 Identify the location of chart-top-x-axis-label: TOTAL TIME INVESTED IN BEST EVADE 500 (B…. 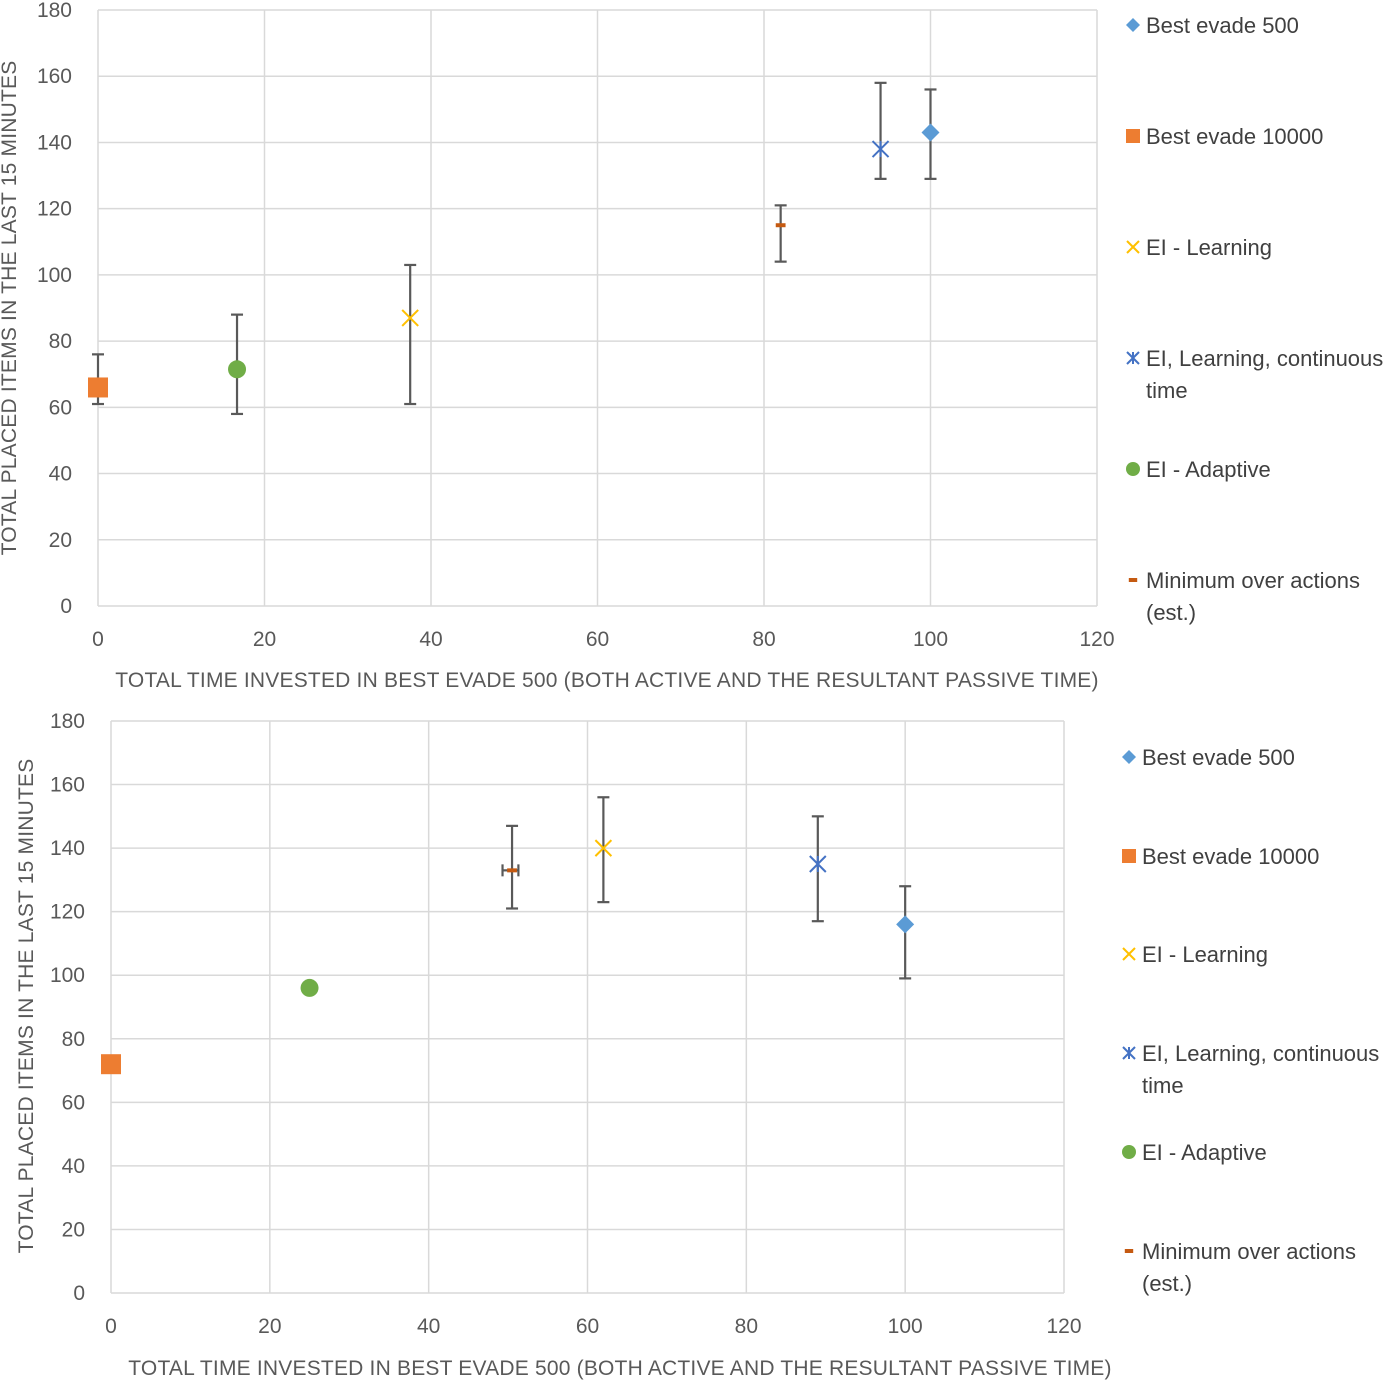
(606, 680).